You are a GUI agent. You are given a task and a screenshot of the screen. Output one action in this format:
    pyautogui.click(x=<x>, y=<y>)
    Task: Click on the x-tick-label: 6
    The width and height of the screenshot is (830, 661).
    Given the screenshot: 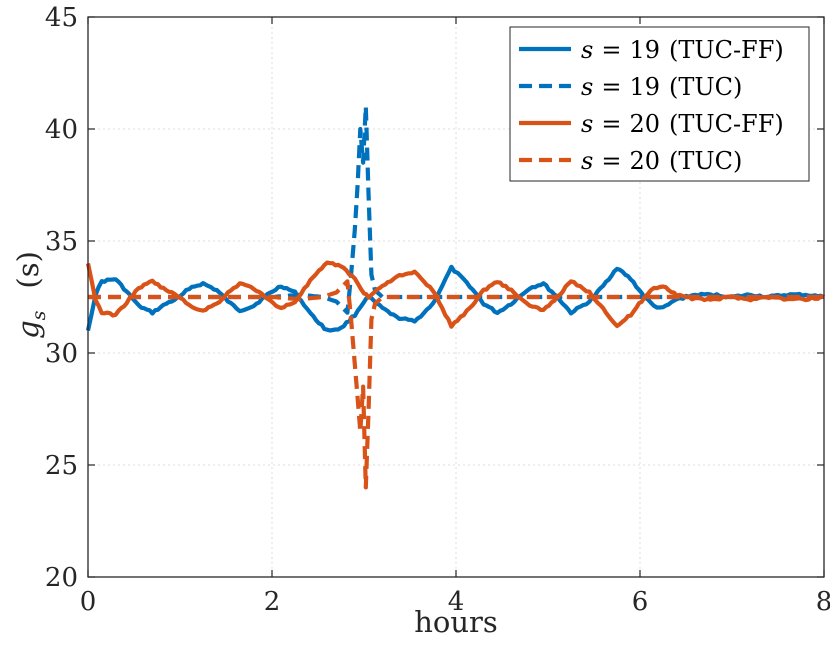 What is the action you would take?
    pyautogui.click(x=640, y=602)
    